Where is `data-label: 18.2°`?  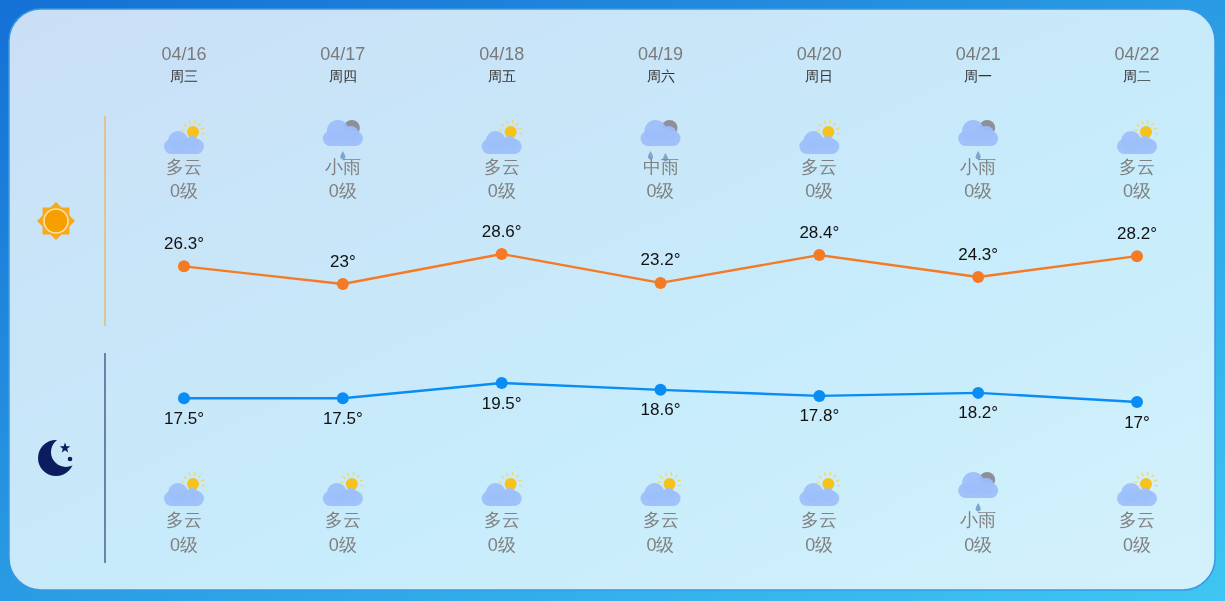 data-label: 18.2° is located at coordinates (978, 413).